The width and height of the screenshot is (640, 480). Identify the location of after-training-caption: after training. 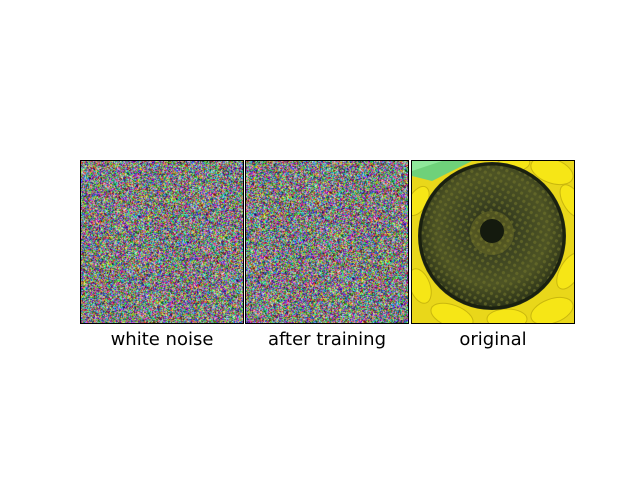
(327, 339).